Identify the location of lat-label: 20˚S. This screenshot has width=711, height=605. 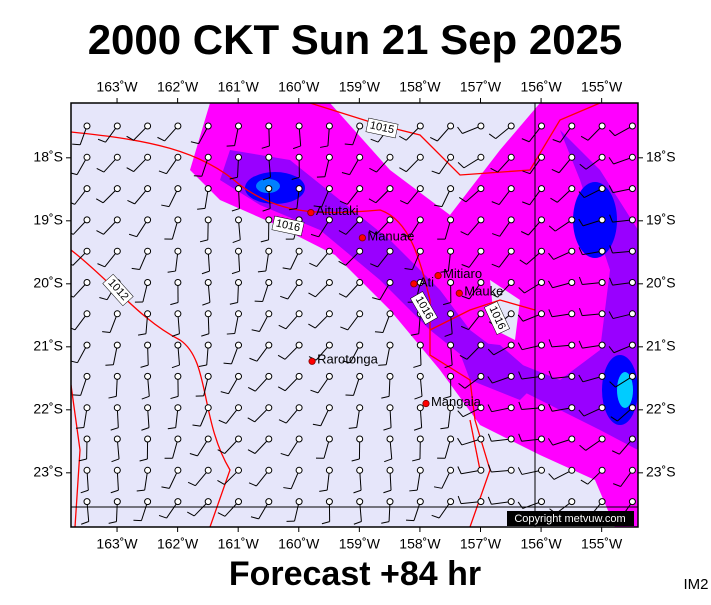
(661, 283).